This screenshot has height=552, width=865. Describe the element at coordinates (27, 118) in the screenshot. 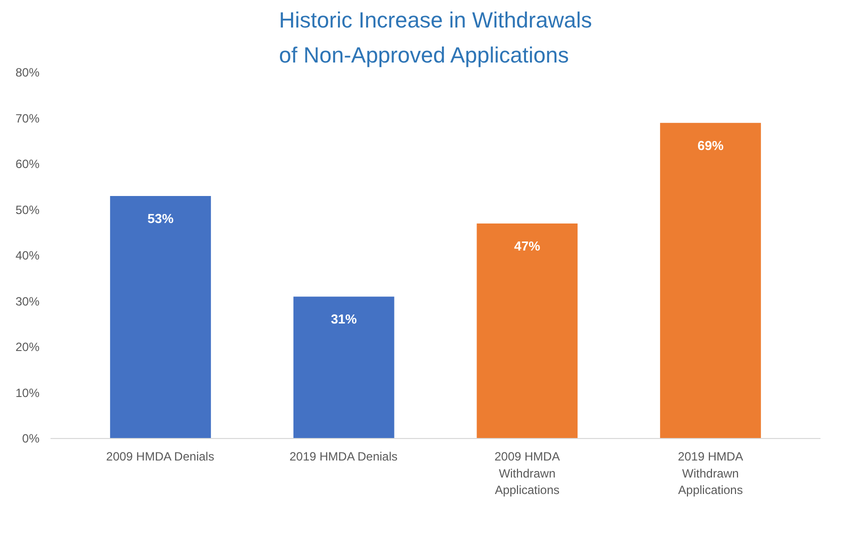

I see `y-tick-label: 70%` at that location.